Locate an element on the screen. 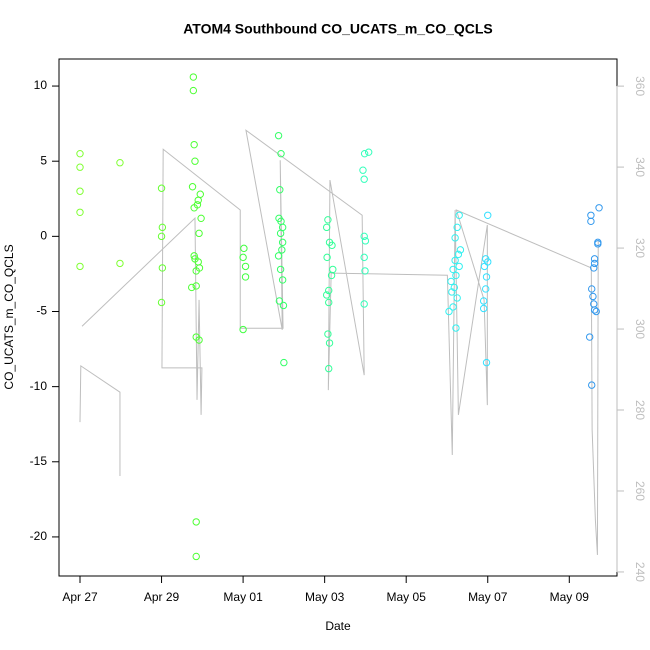 The height and width of the screenshot is (650, 650). y2-tick-label: 260 is located at coordinates (640, 491).